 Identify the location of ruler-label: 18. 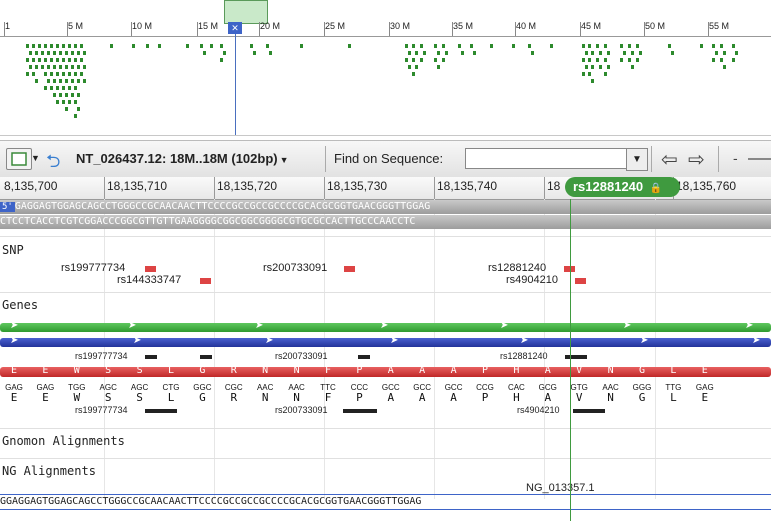
(554, 186).